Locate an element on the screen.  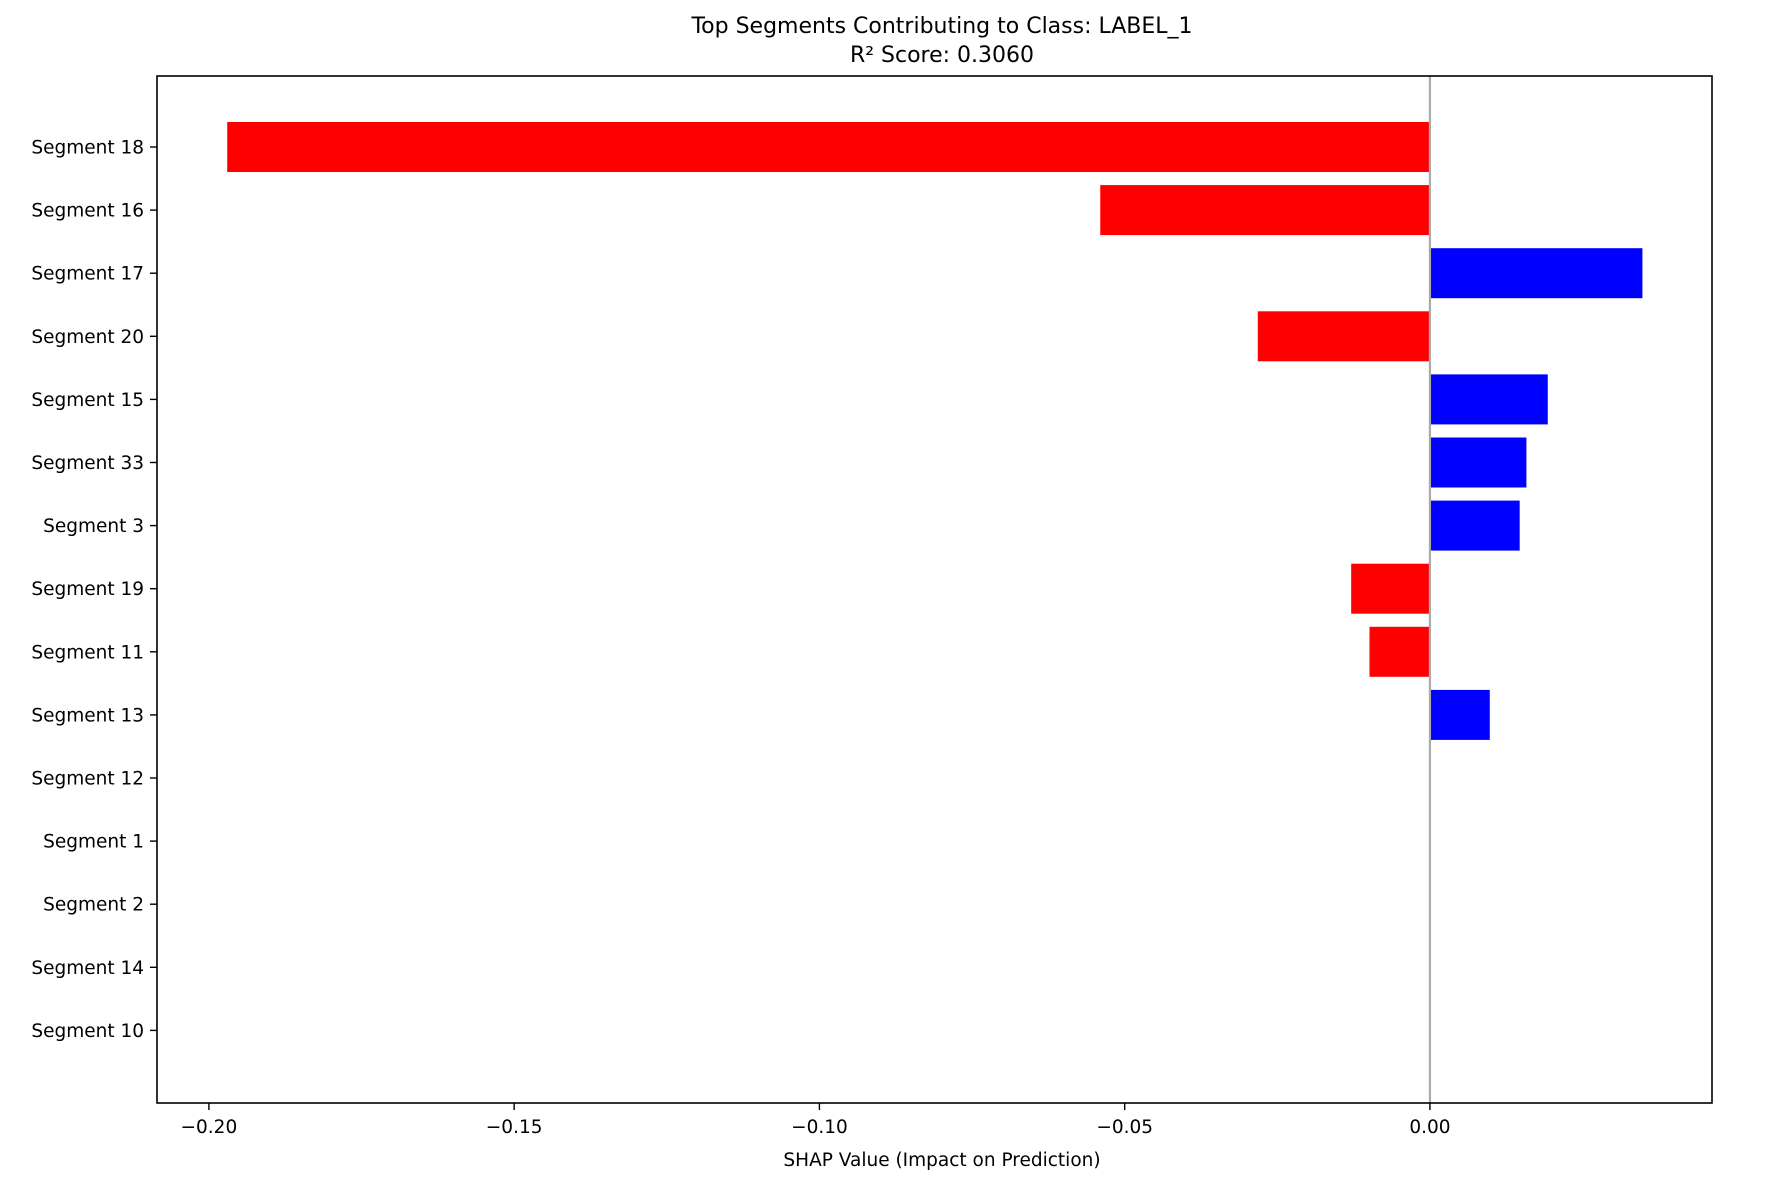
y-tick-label: Segment 14 is located at coordinates (87, 968).